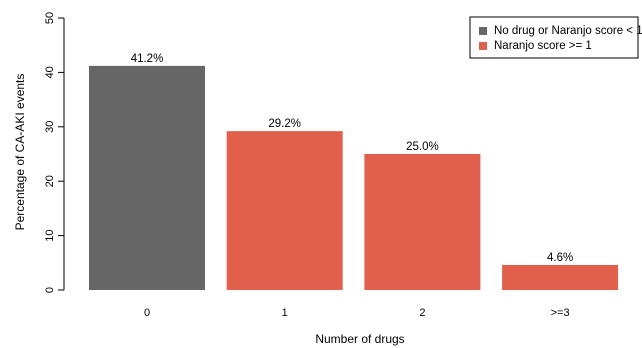  Describe the element at coordinates (50, 127) in the screenshot. I see `y-tick-label: 30` at that location.